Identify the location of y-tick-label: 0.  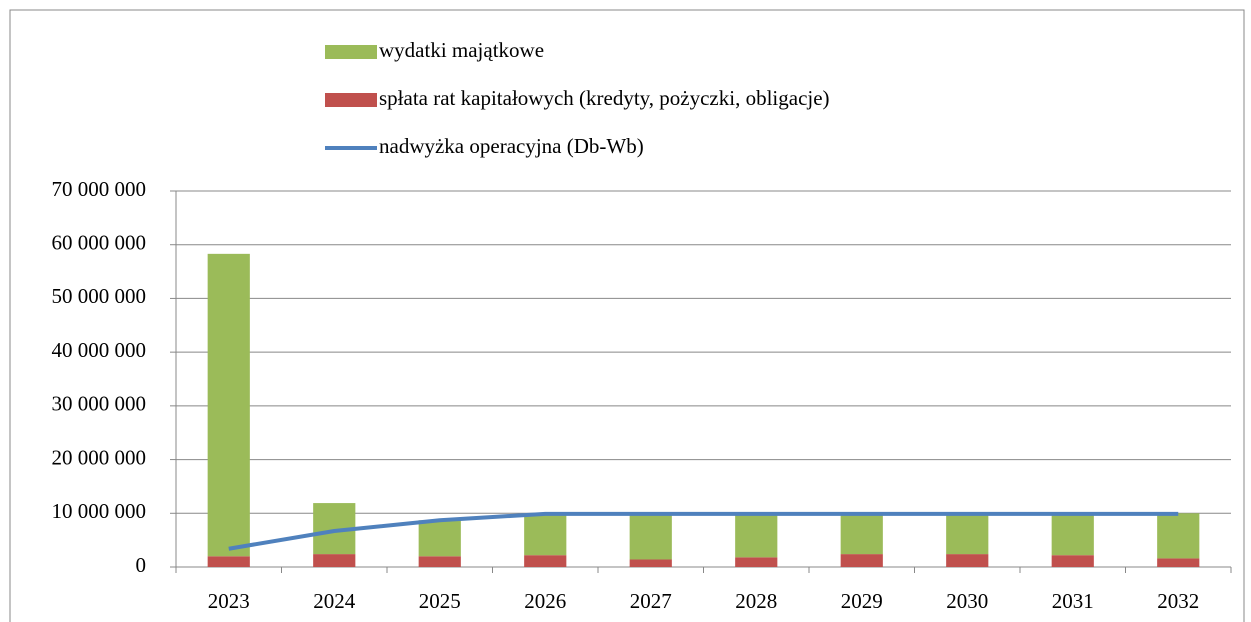
(141, 565).